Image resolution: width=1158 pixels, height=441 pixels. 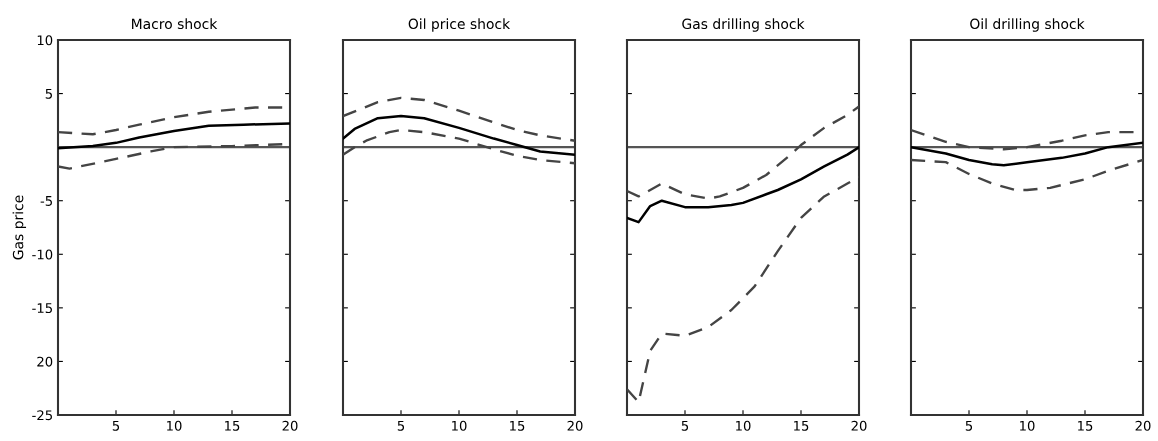 I want to click on y-tick-label: 5, so click(x=48, y=93).